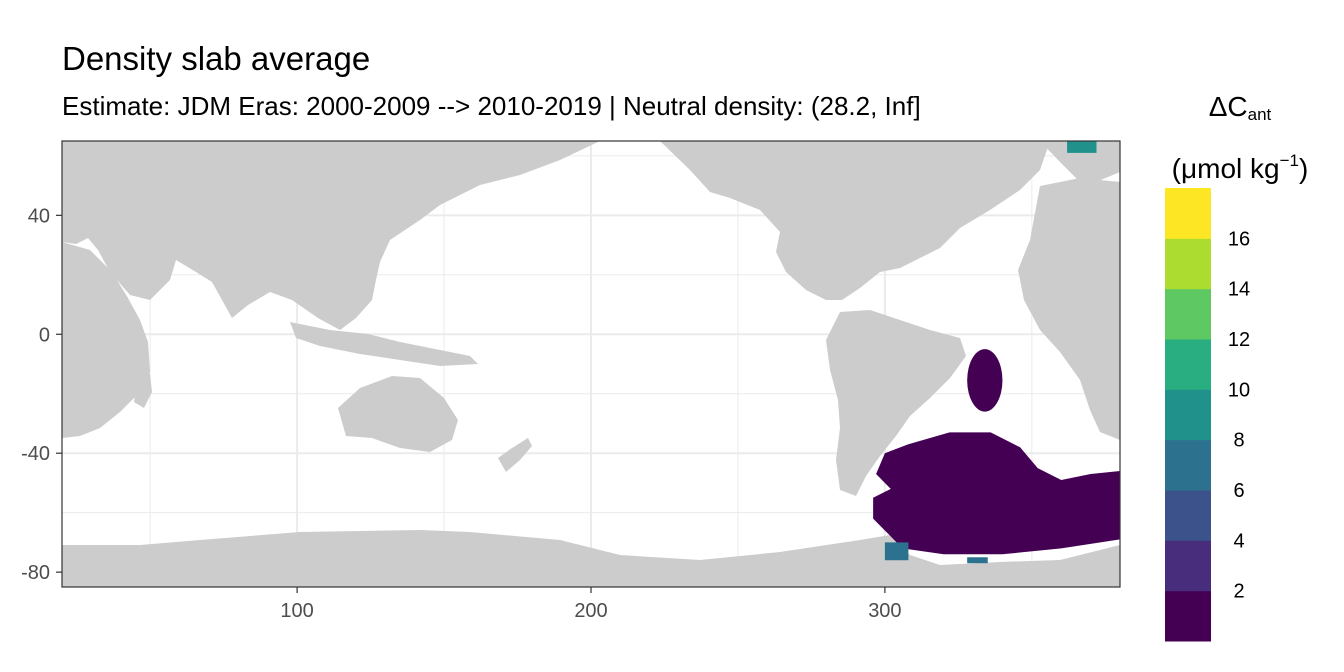  Describe the element at coordinates (1259, 114) in the screenshot. I see `legend-title-sub: ant` at that location.